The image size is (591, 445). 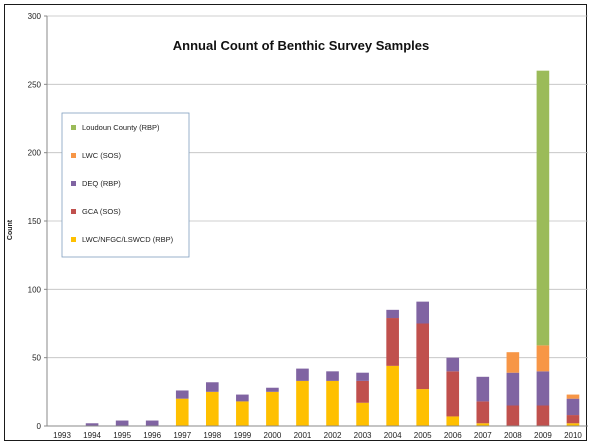 What do you see at coordinates (543, 435) in the screenshot?
I see `x-tick-label: 2009` at bounding box center [543, 435].